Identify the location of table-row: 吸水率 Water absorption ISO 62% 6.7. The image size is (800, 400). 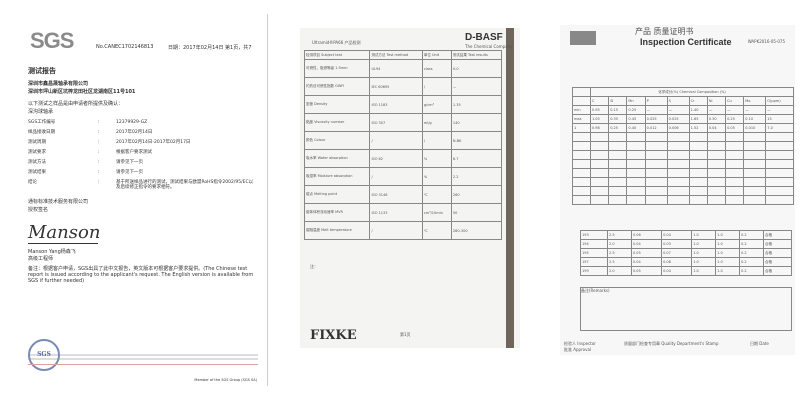
(403, 158).